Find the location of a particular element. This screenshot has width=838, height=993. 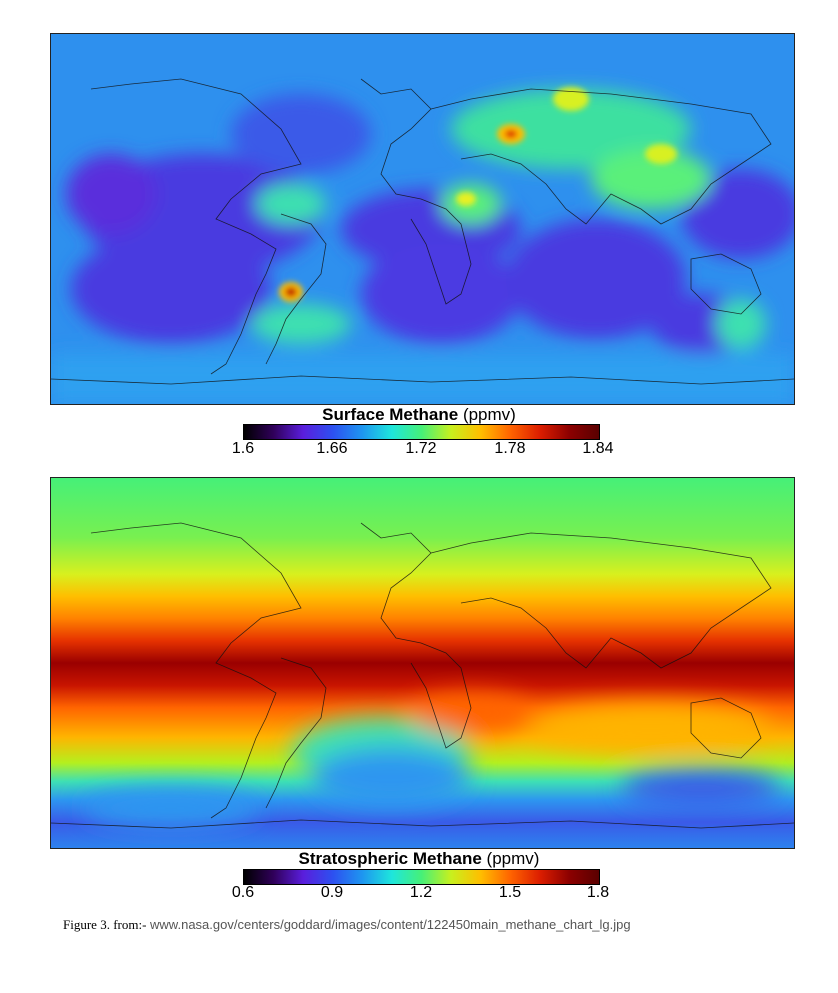

caption-lead: Figure 3. from:- is located at coordinates (105, 924).